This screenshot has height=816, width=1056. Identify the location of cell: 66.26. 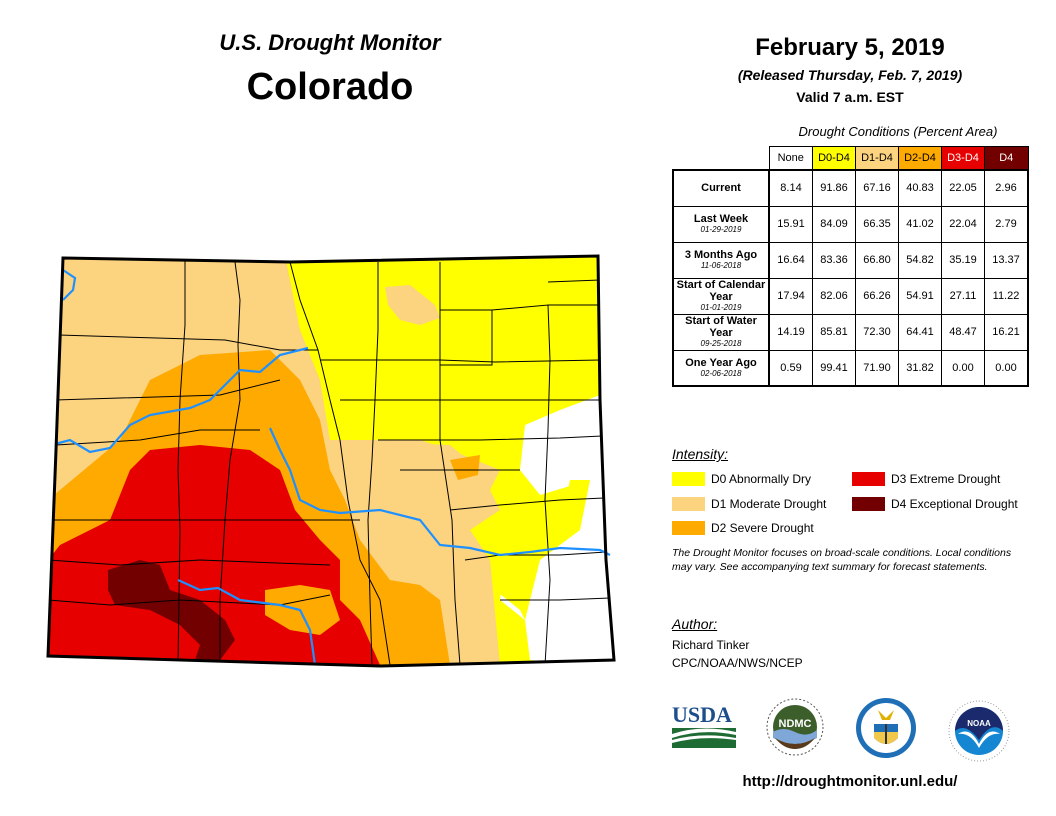
(877, 296).